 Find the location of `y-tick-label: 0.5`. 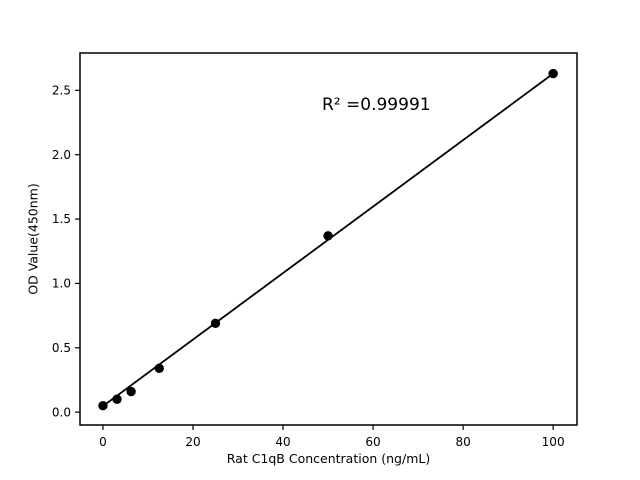

y-tick-label: 0.5 is located at coordinates (61, 348).